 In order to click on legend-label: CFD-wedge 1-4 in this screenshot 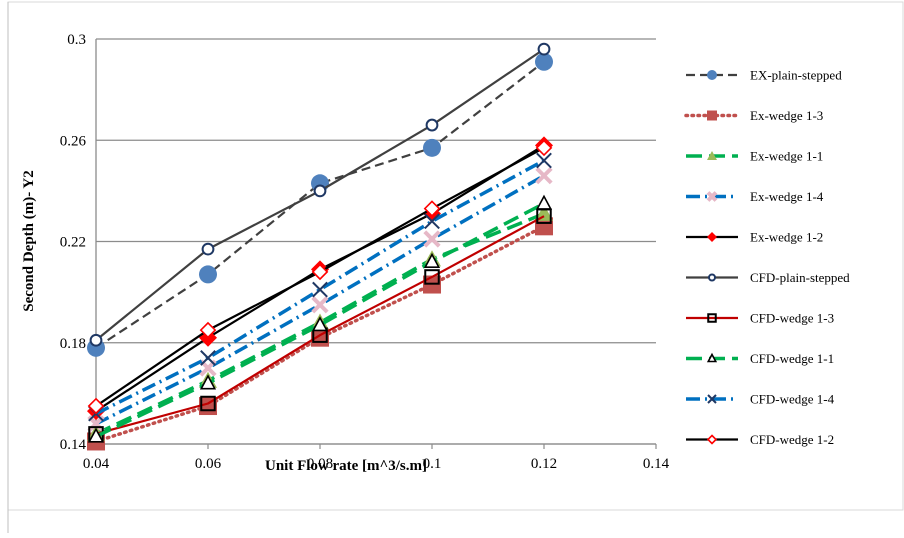, I will do `click(792, 399)`.